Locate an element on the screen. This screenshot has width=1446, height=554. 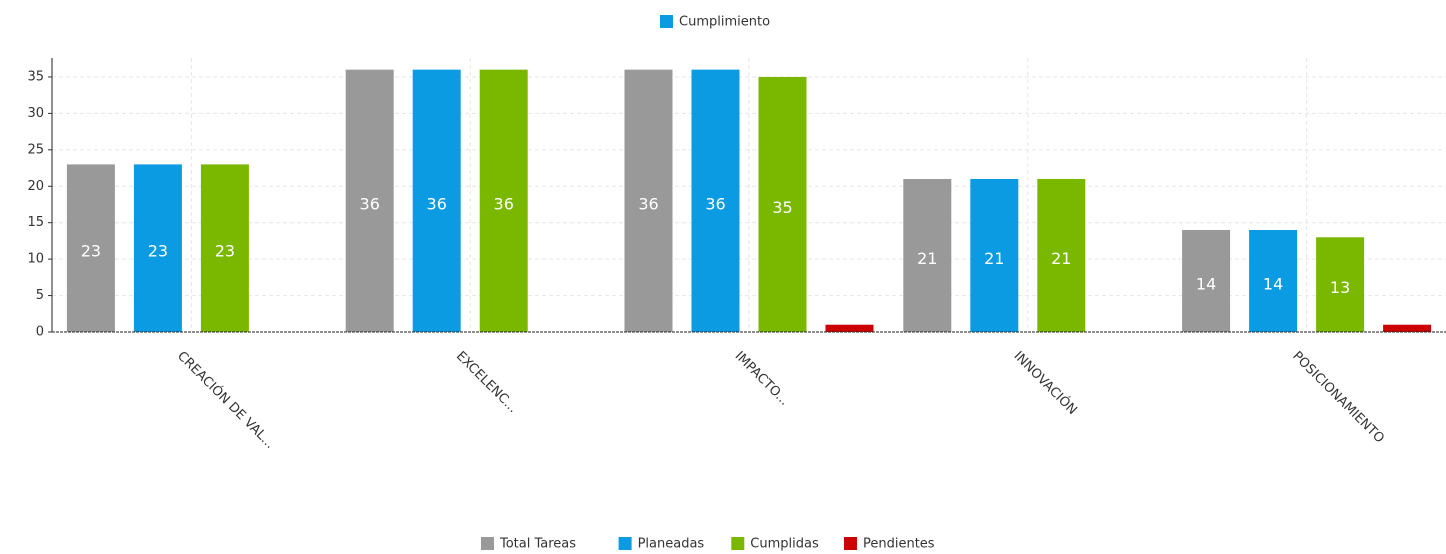
data-label: 35 is located at coordinates (782, 207).